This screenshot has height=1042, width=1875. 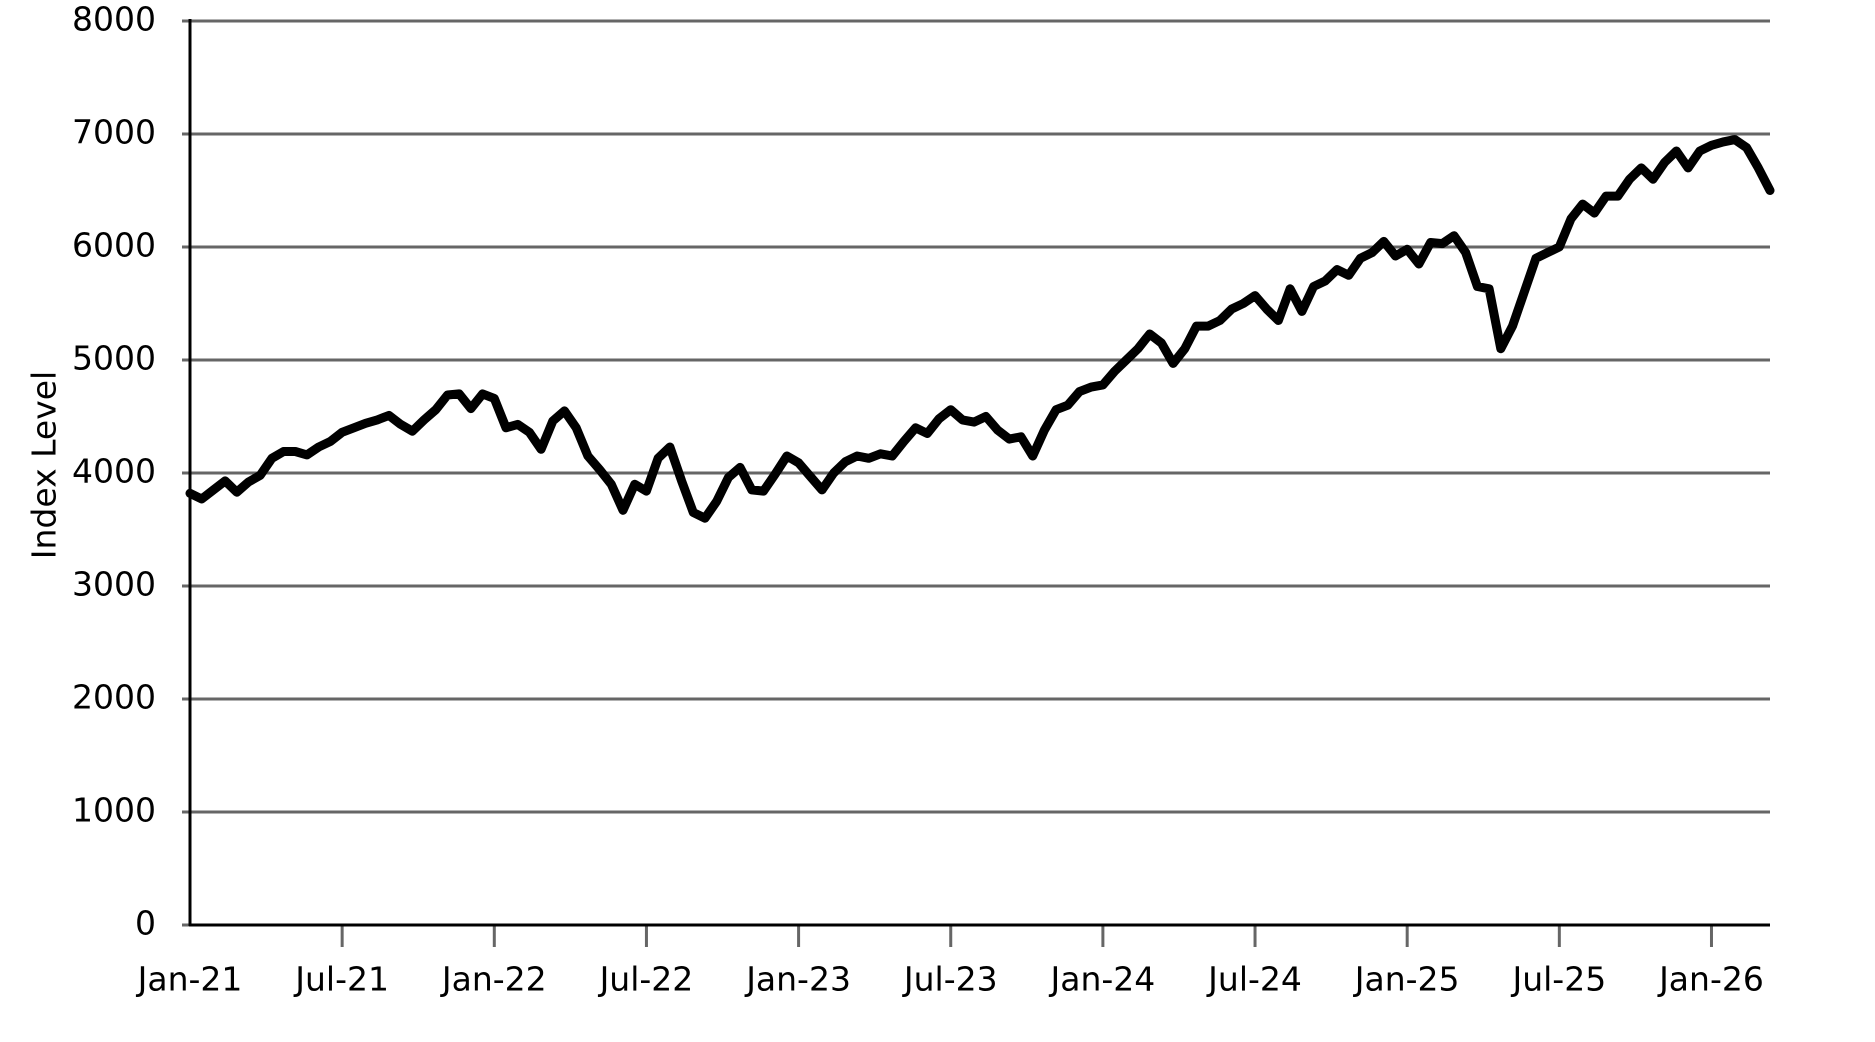 What do you see at coordinates (114, 358) in the screenshot?
I see `y-tick-label: 5000` at bounding box center [114, 358].